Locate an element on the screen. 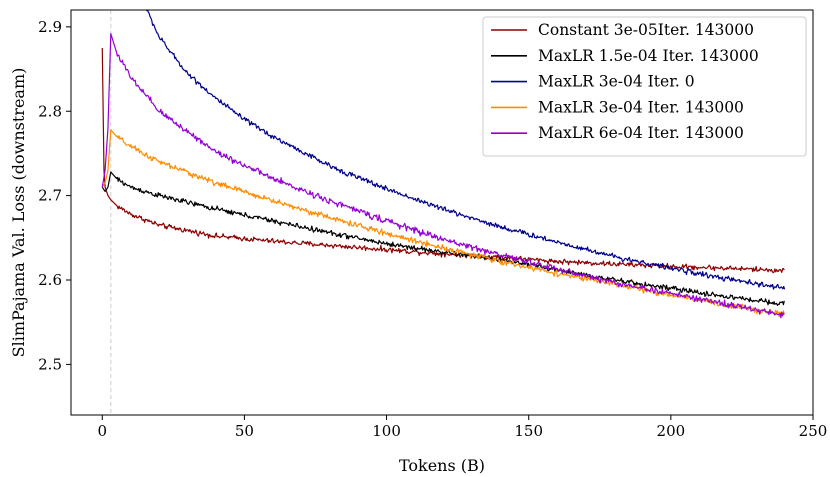 Image resolution: width=830 pixels, height=477 pixels. y-tick-label: 2.5 is located at coordinates (50, 364).